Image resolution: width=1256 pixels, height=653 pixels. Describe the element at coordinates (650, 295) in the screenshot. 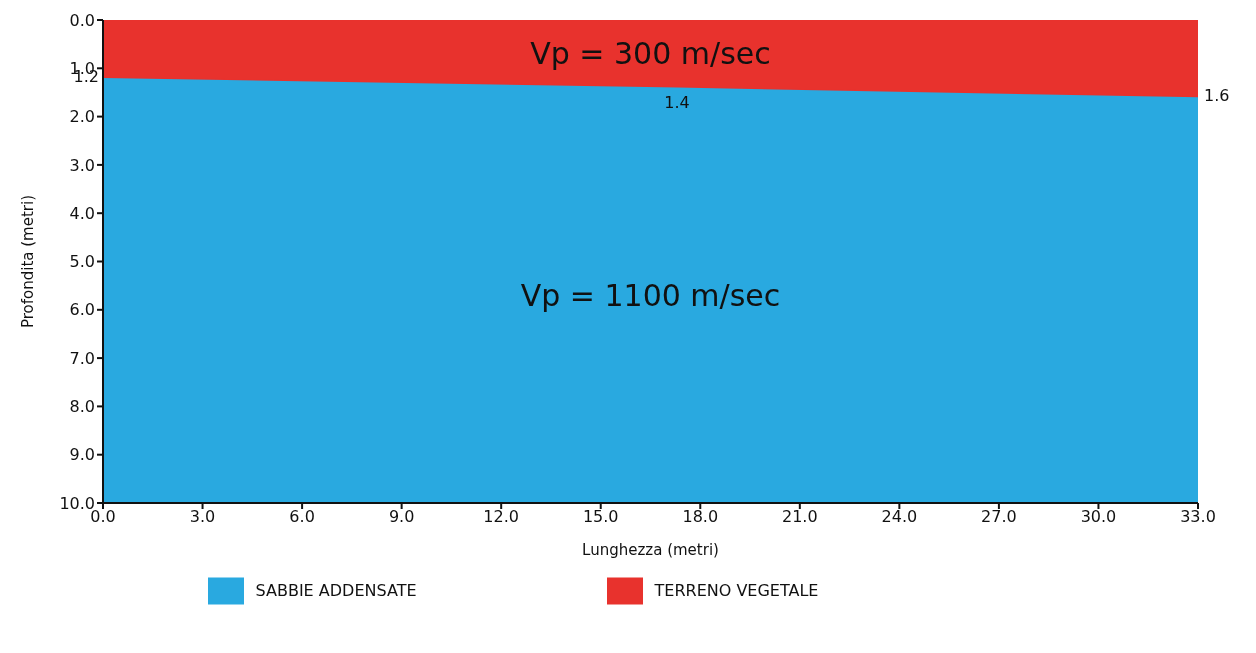

I see `annotation: Vp = 1100 m/sec` at that location.